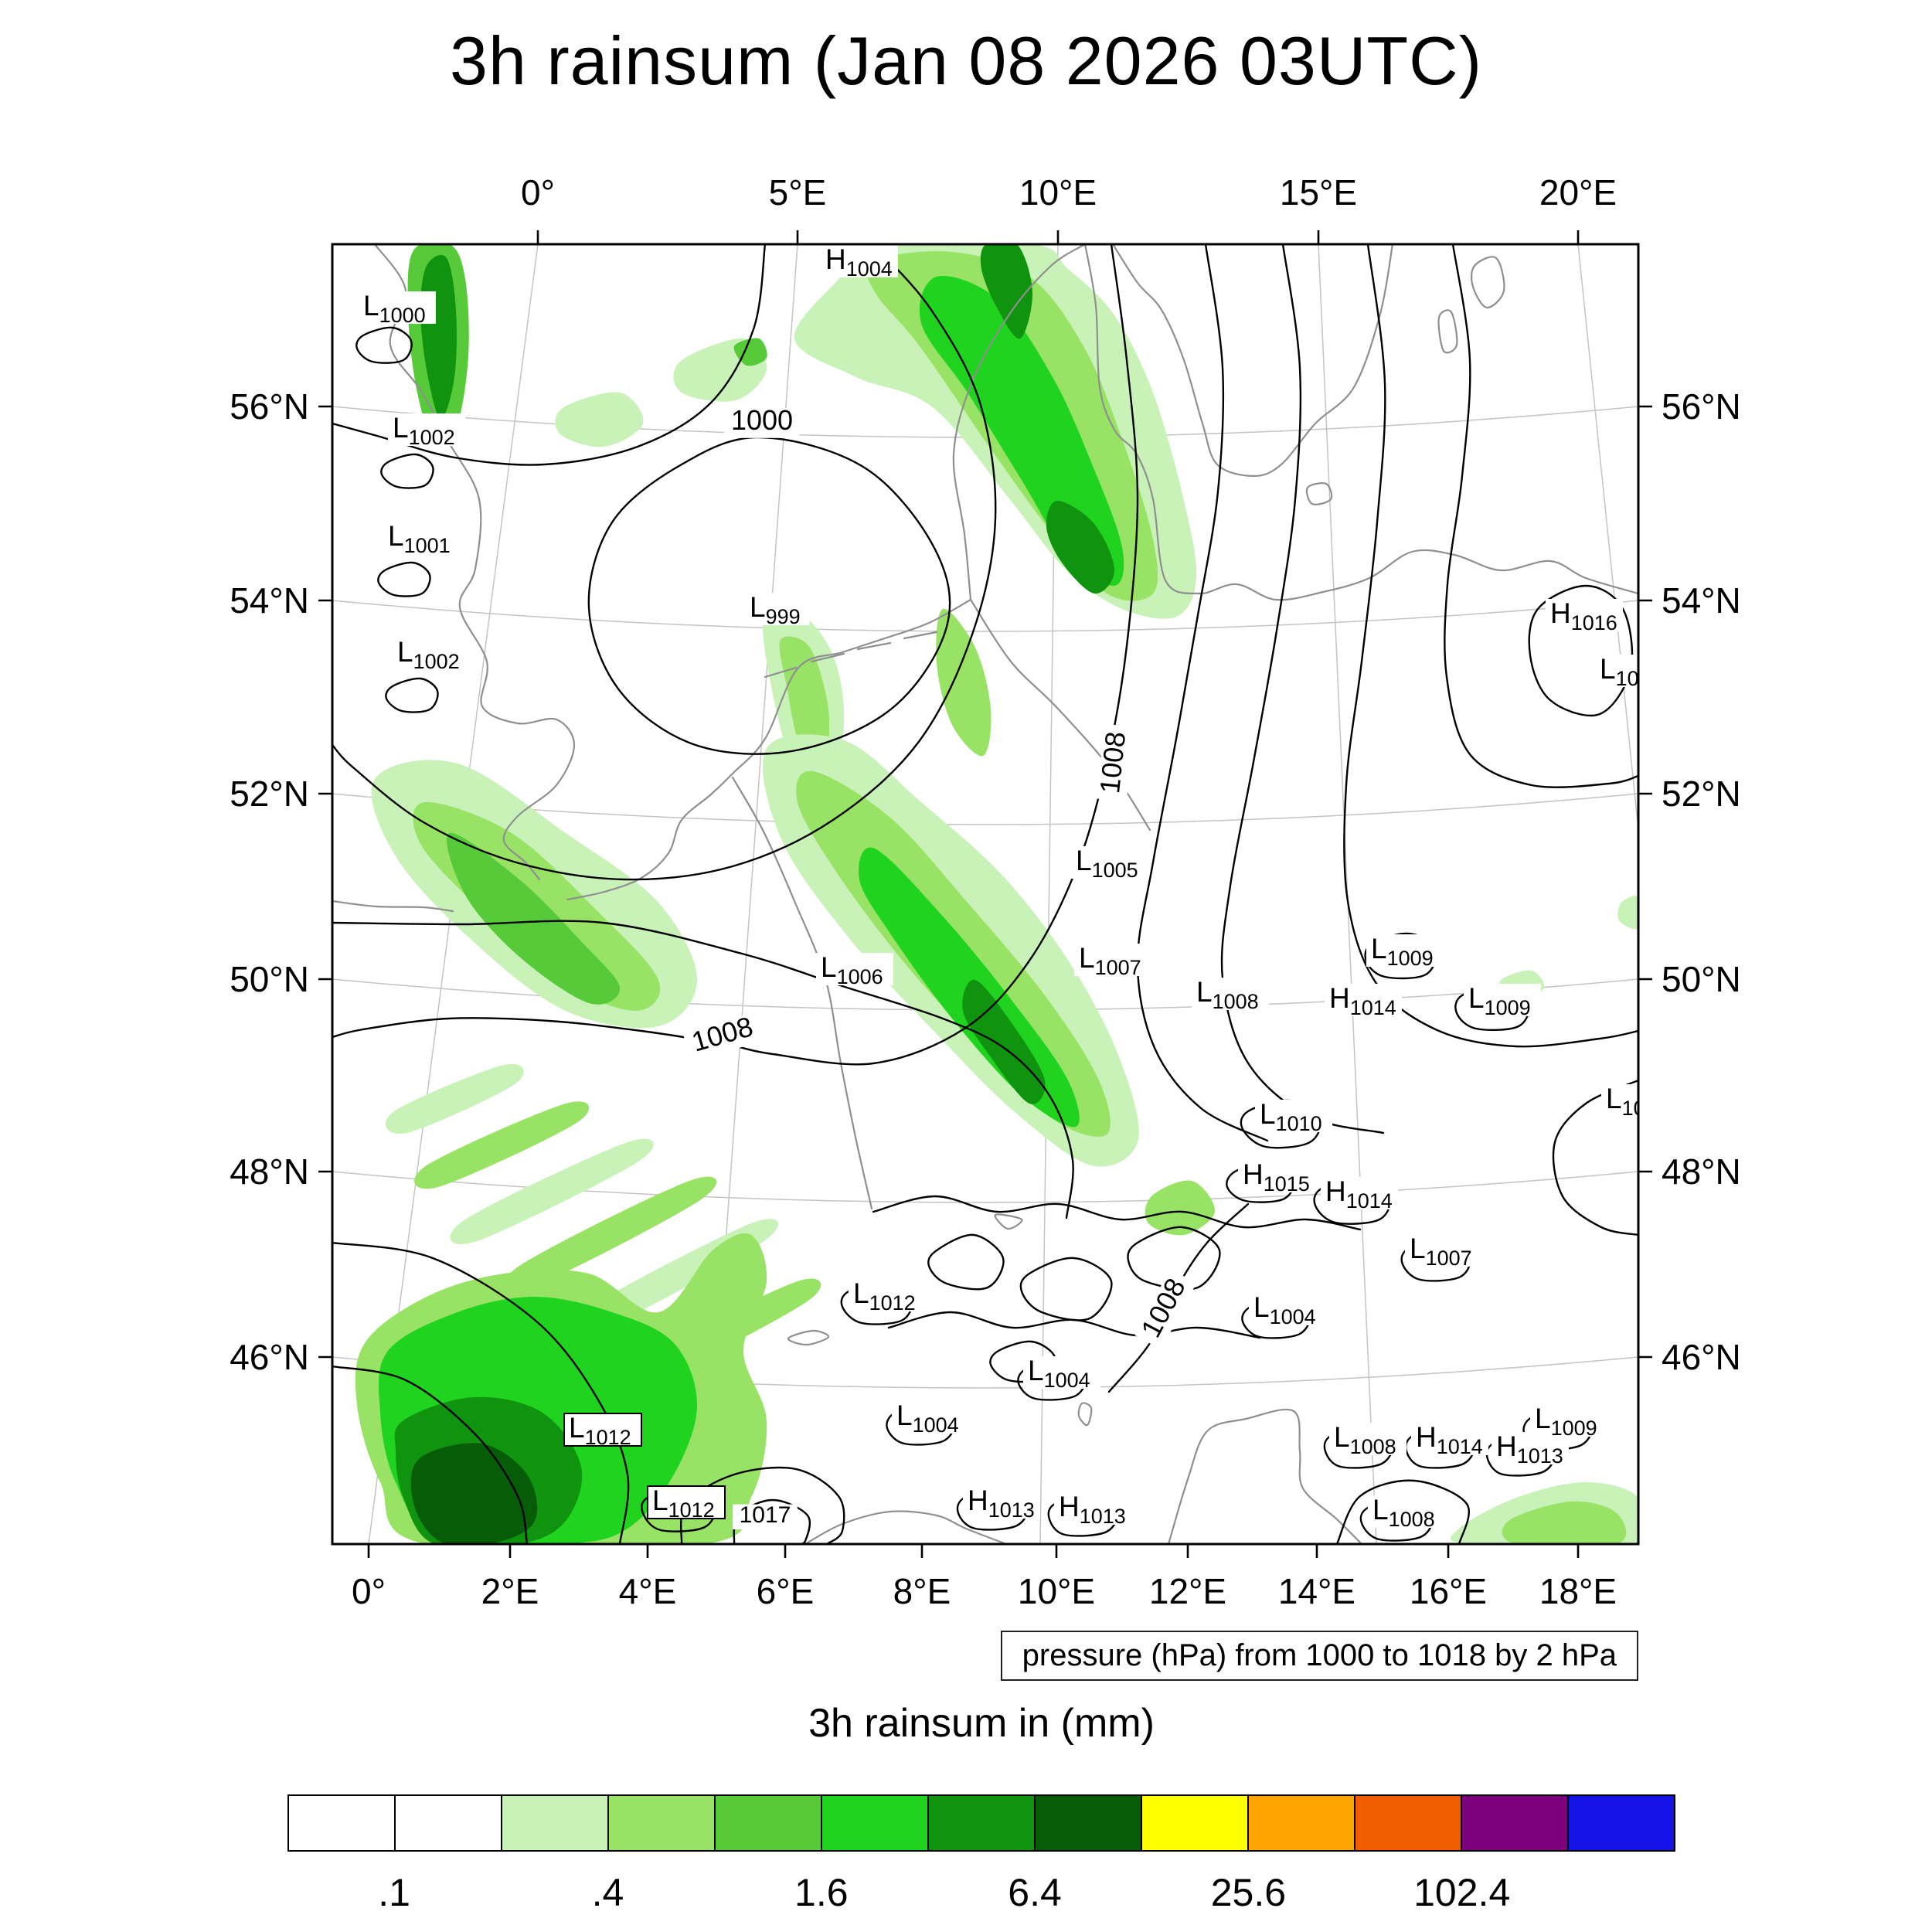 This screenshot has height=1932, width=1932. I want to click on colorbar-tick-label: .1, so click(394, 1893).